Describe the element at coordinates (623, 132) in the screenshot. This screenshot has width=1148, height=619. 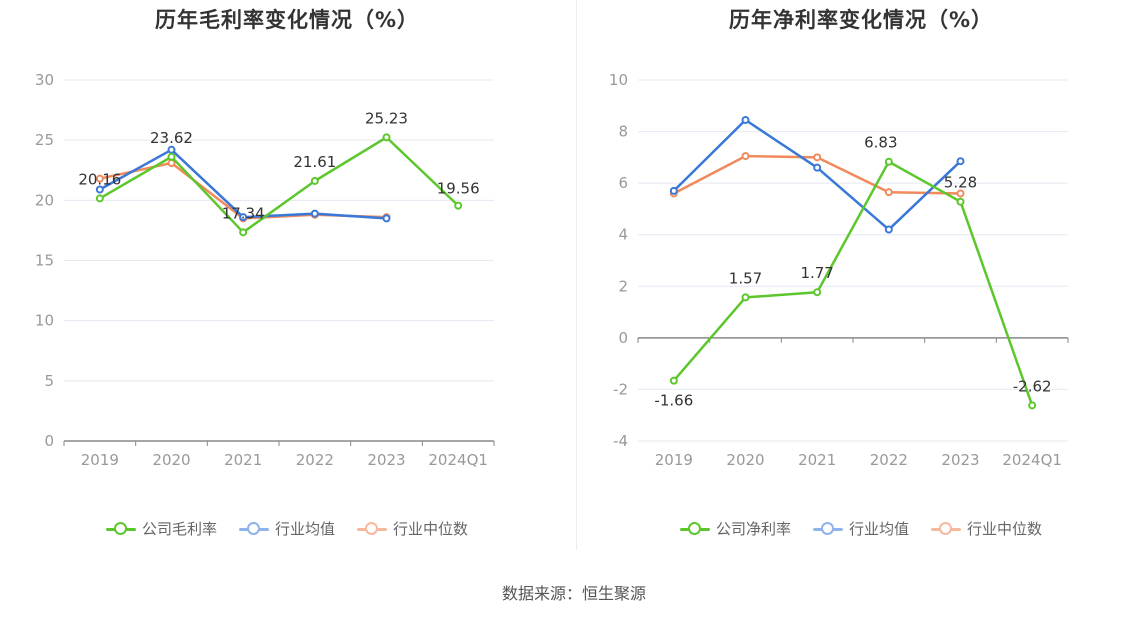
I see `y-tick-label: 8` at that location.